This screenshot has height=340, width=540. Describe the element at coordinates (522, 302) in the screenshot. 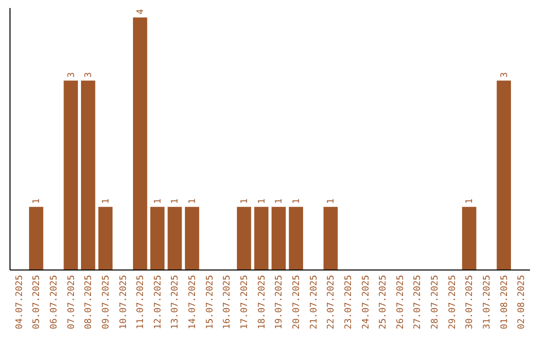

I see `x-tick-label: 02.08.2025` at that location.